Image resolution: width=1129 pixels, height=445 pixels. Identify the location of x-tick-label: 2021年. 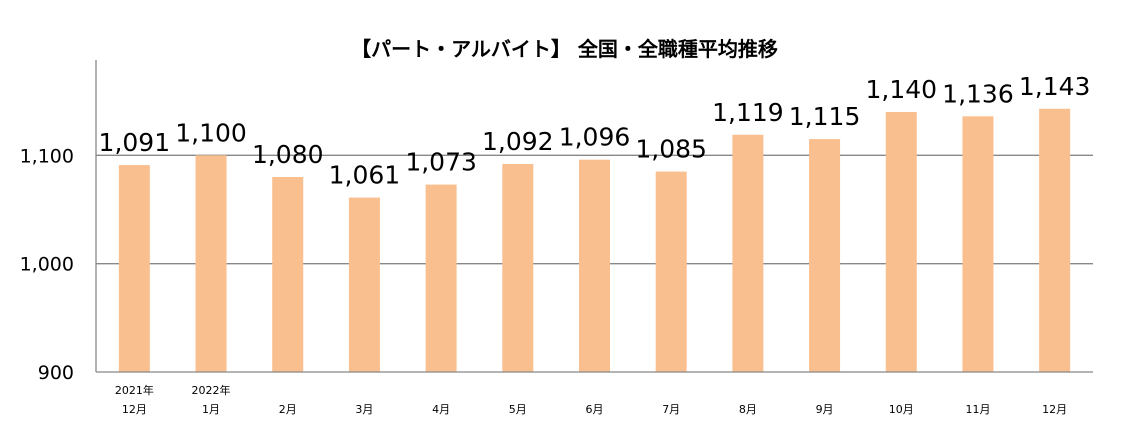
(134, 390).